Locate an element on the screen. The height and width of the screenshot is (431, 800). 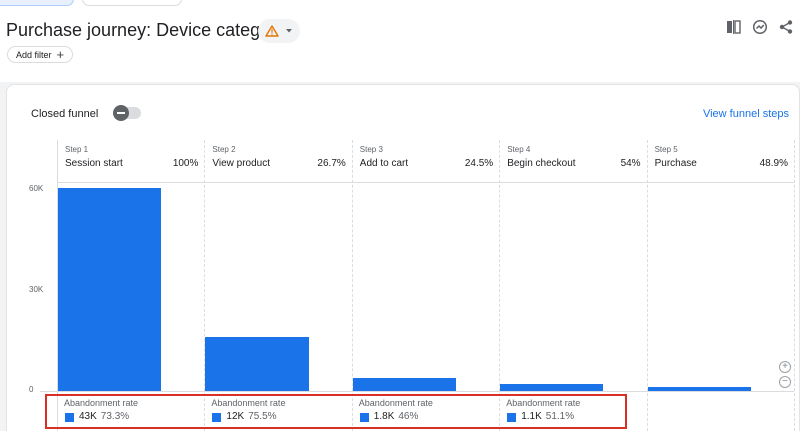
abandonment-value: 43K 73.3% is located at coordinates (104, 416).